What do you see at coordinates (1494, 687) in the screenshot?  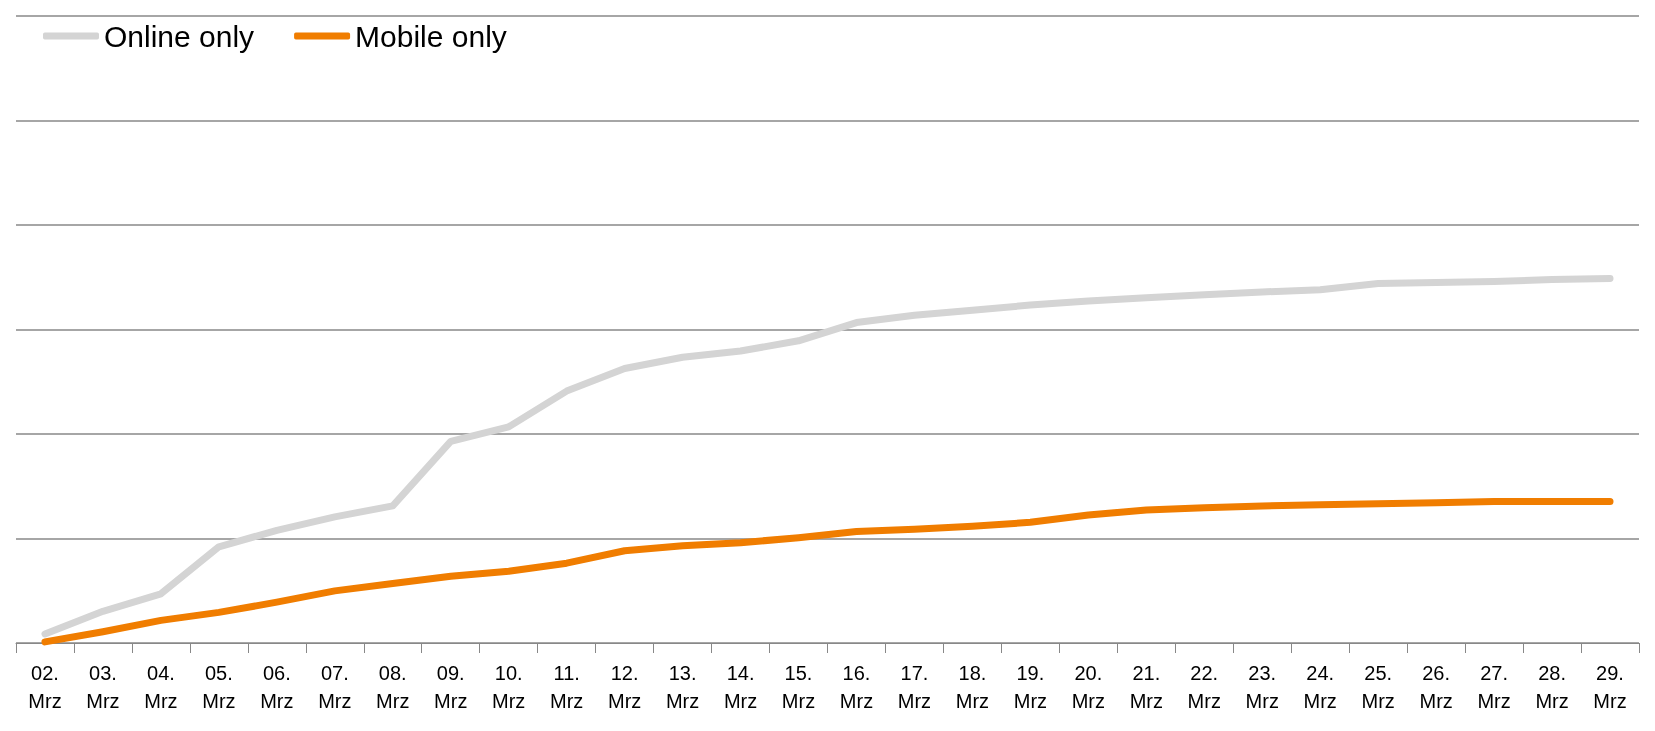 I see `x-tick-label: 27. Mrz` at bounding box center [1494, 687].